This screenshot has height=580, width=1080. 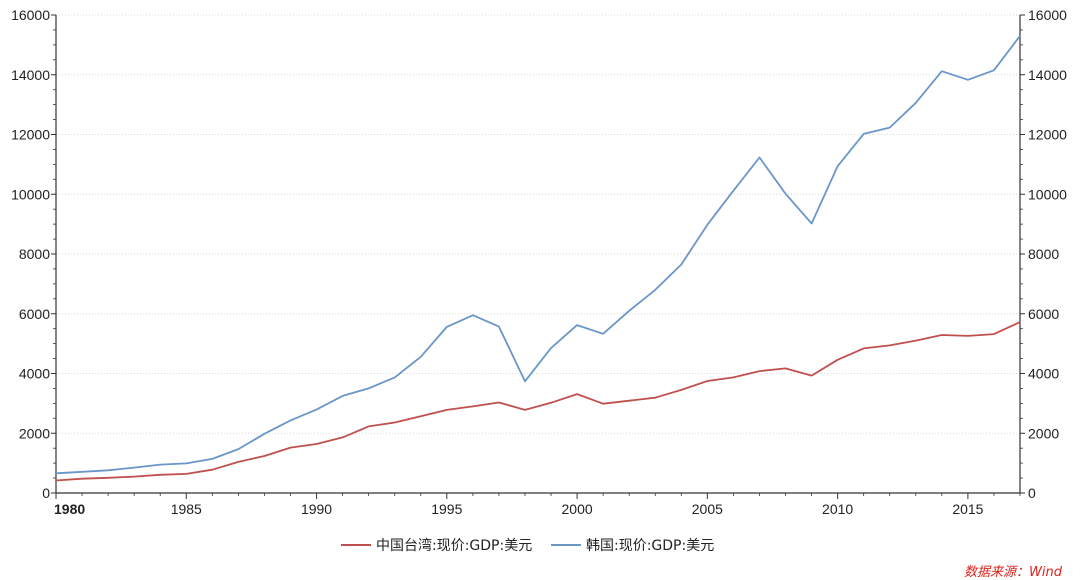 What do you see at coordinates (577, 509) in the screenshot?
I see `x-tick-label: 2000` at bounding box center [577, 509].